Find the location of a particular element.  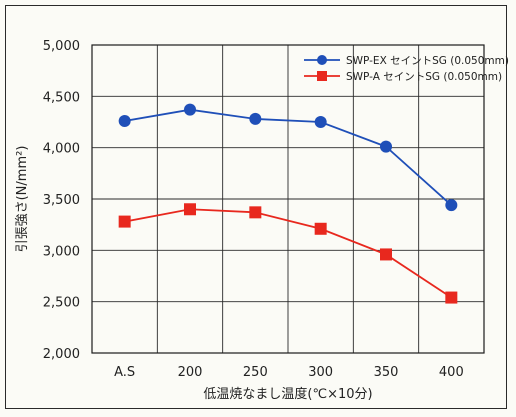

y-tick-label: 5,000 is located at coordinates (61, 46).